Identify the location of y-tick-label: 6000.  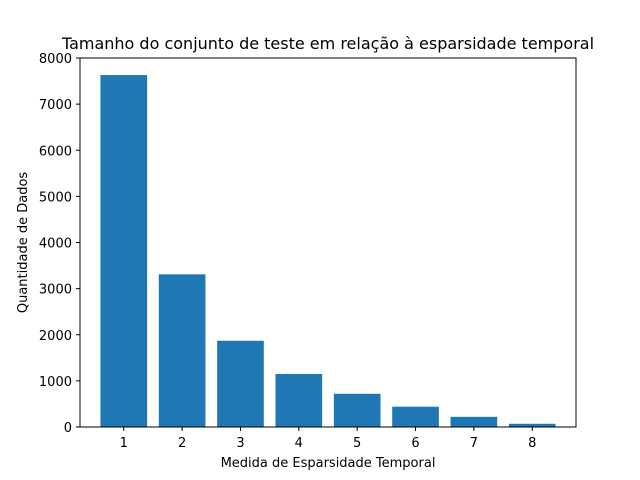
(55, 151).